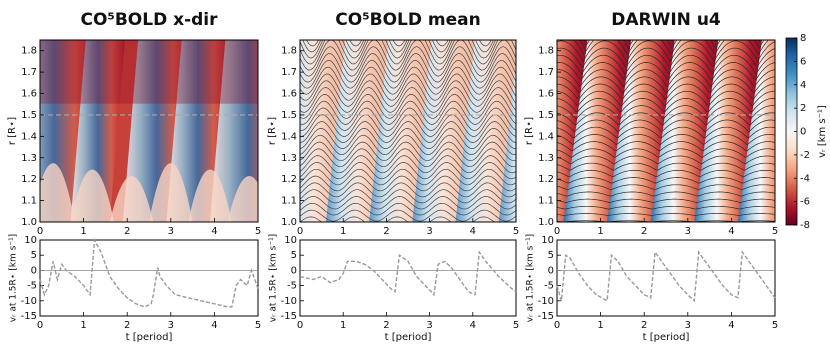 The width and height of the screenshot is (830, 348). I want to click on y-axis-label: r [R⋆], so click(529, 131).